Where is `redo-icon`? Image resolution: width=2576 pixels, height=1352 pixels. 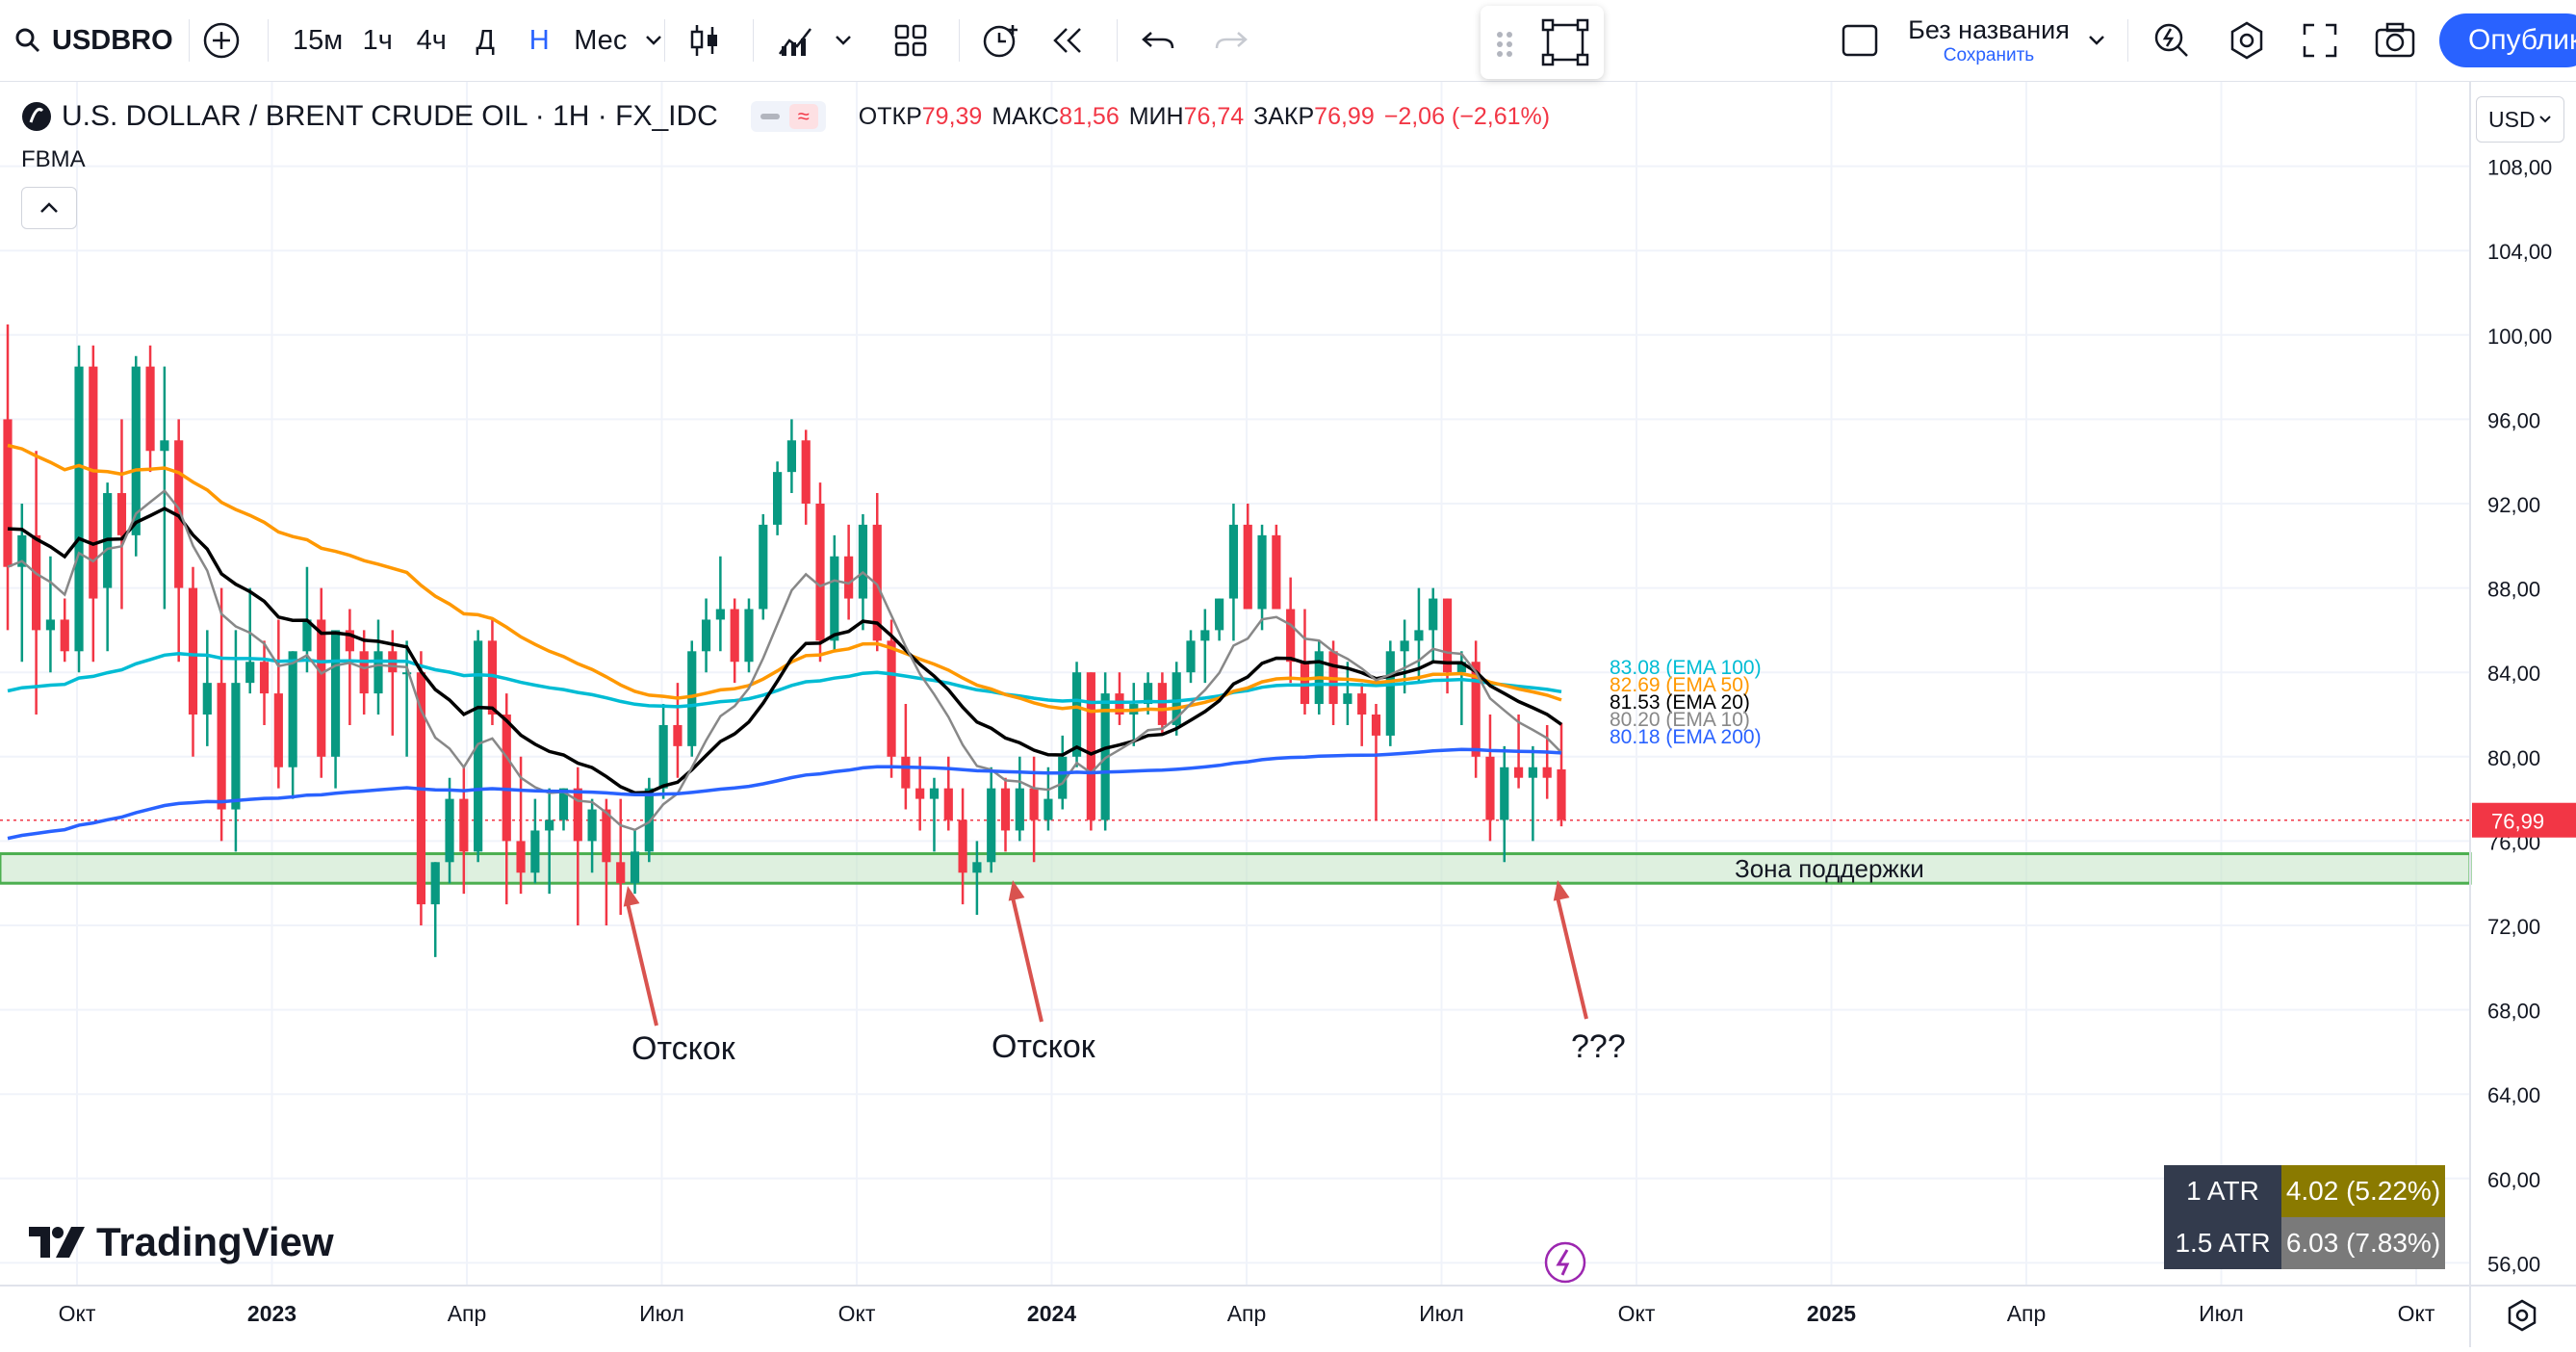 redo-icon is located at coordinates (1231, 40).